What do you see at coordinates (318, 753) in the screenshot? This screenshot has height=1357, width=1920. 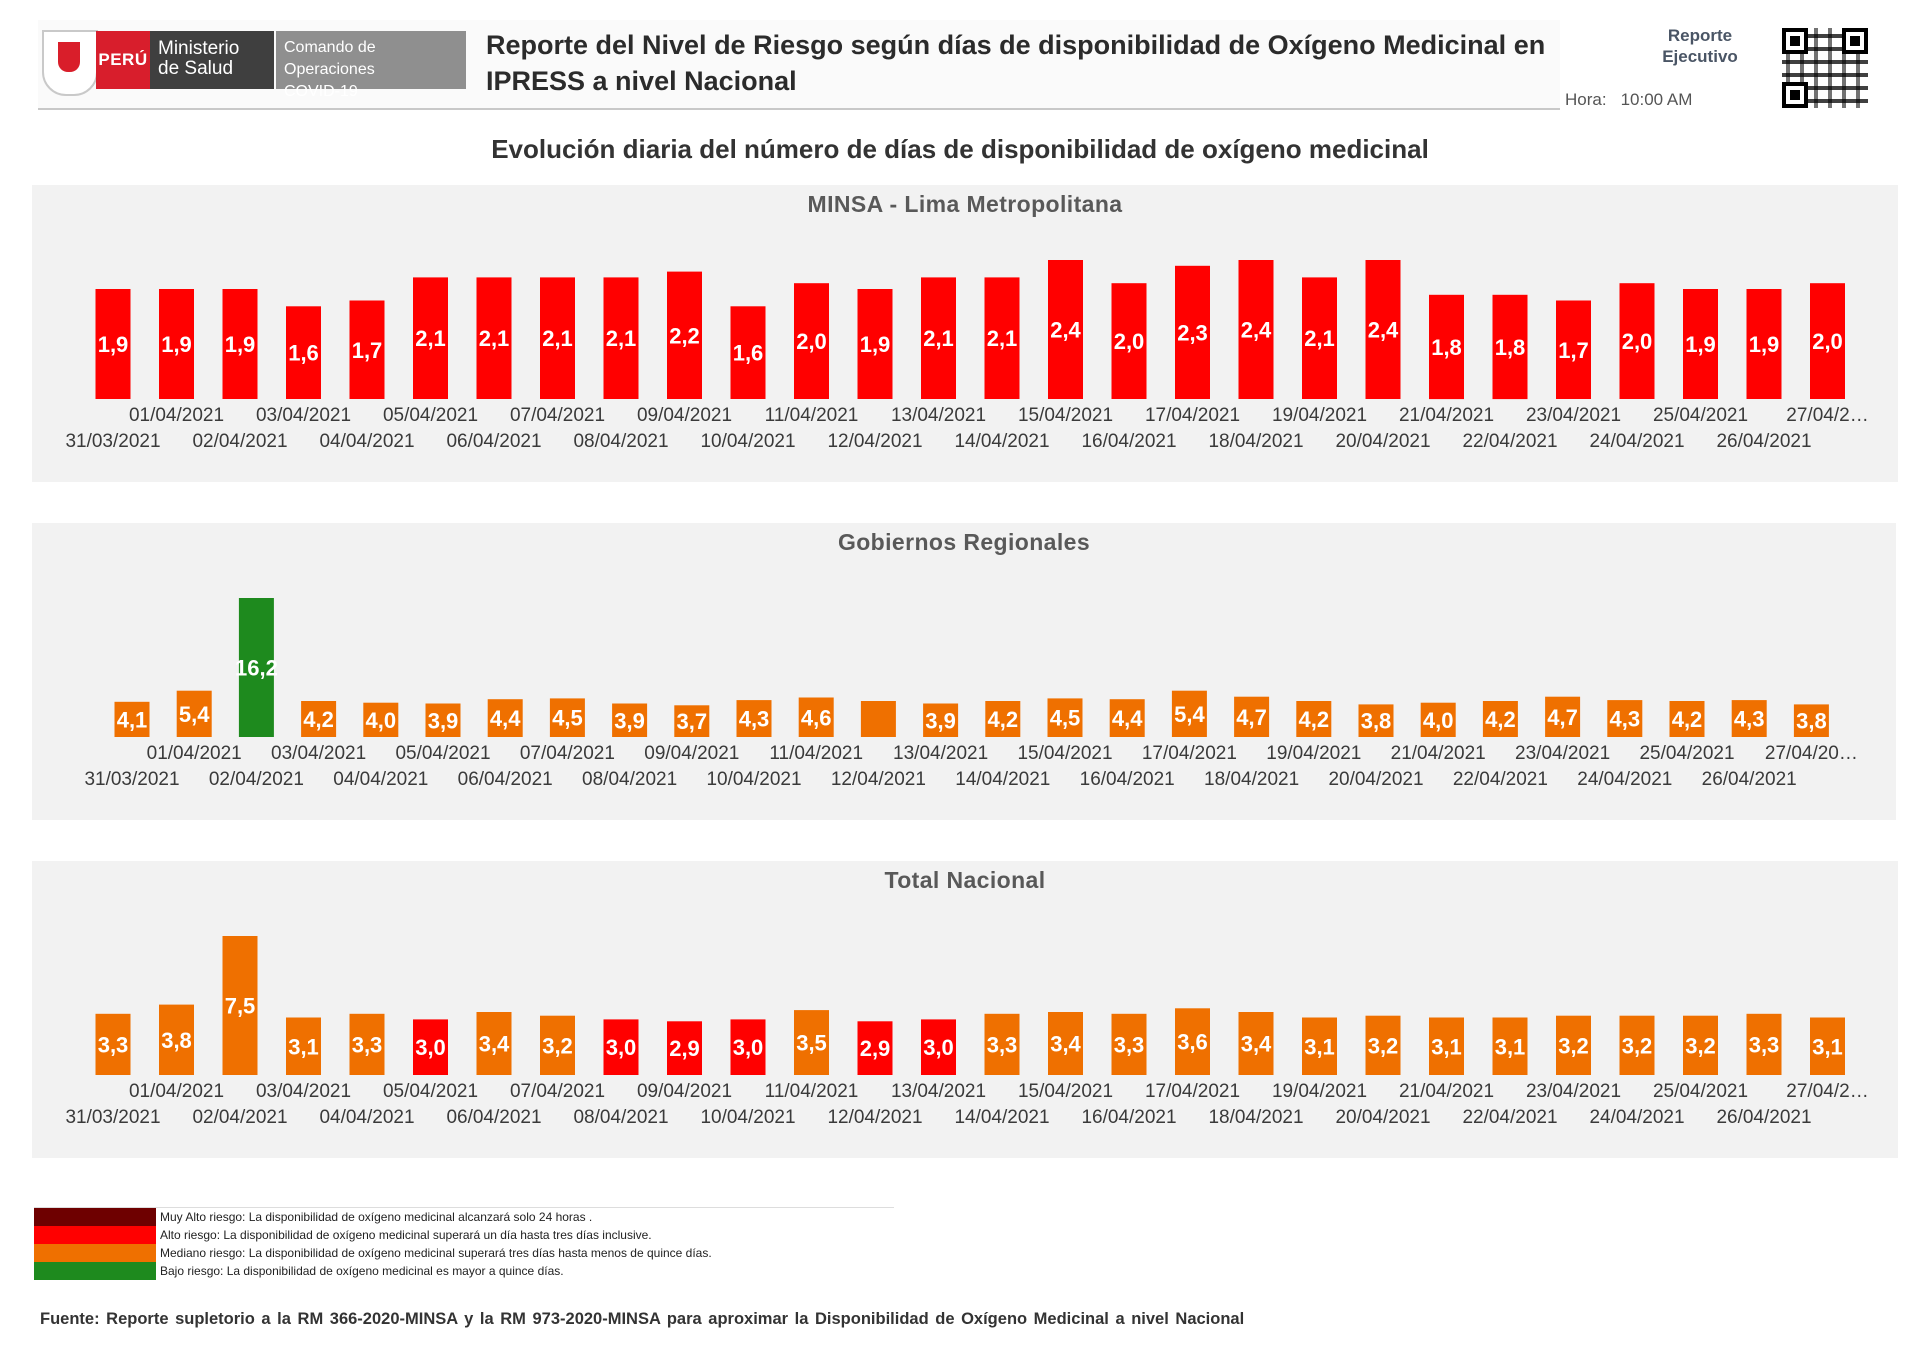 I see `x-tick-label: 03/04/2021` at bounding box center [318, 753].